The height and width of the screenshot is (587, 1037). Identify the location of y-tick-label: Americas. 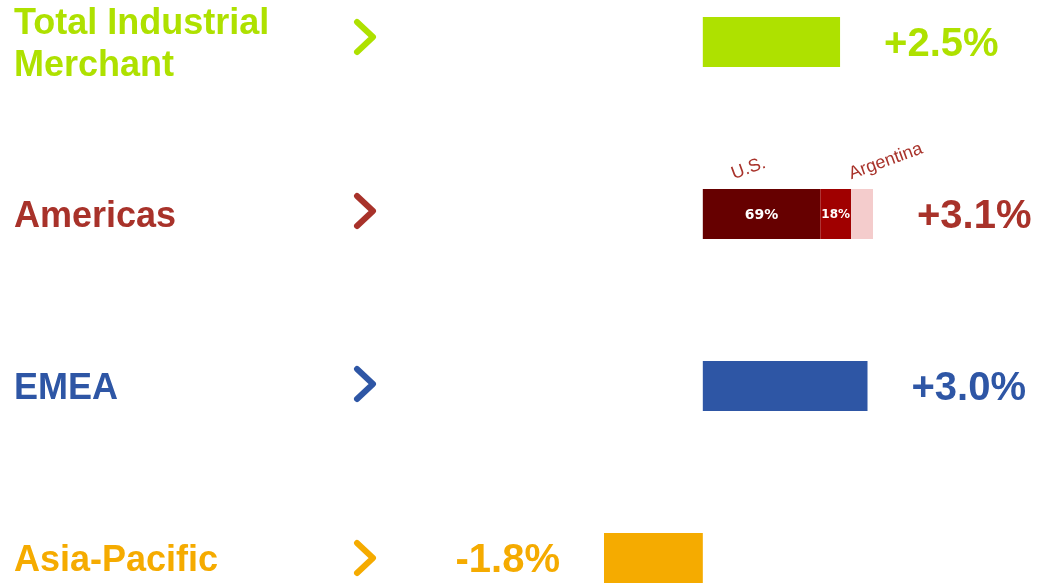
(95, 214).